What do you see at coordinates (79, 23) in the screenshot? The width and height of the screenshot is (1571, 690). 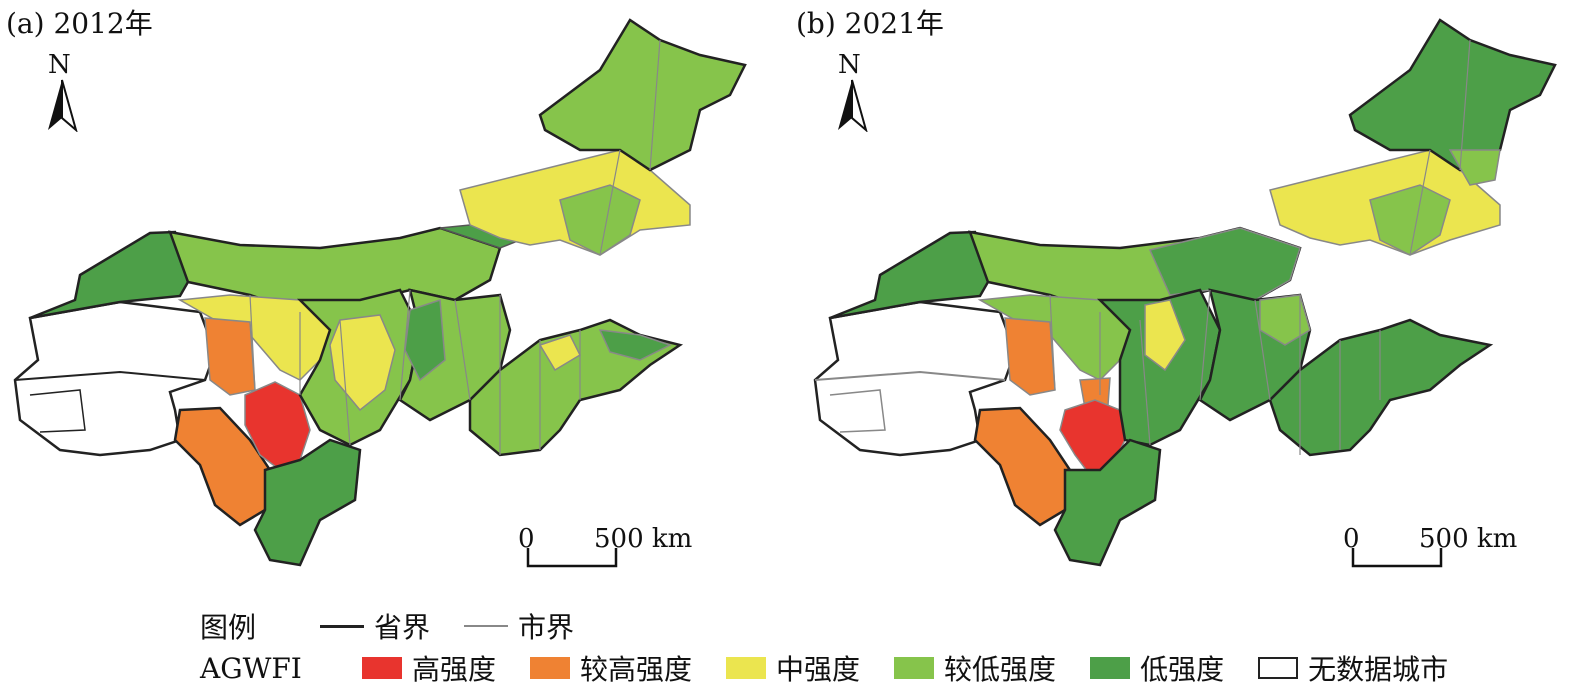 I see `panel-title: (a) 2012年` at bounding box center [79, 23].